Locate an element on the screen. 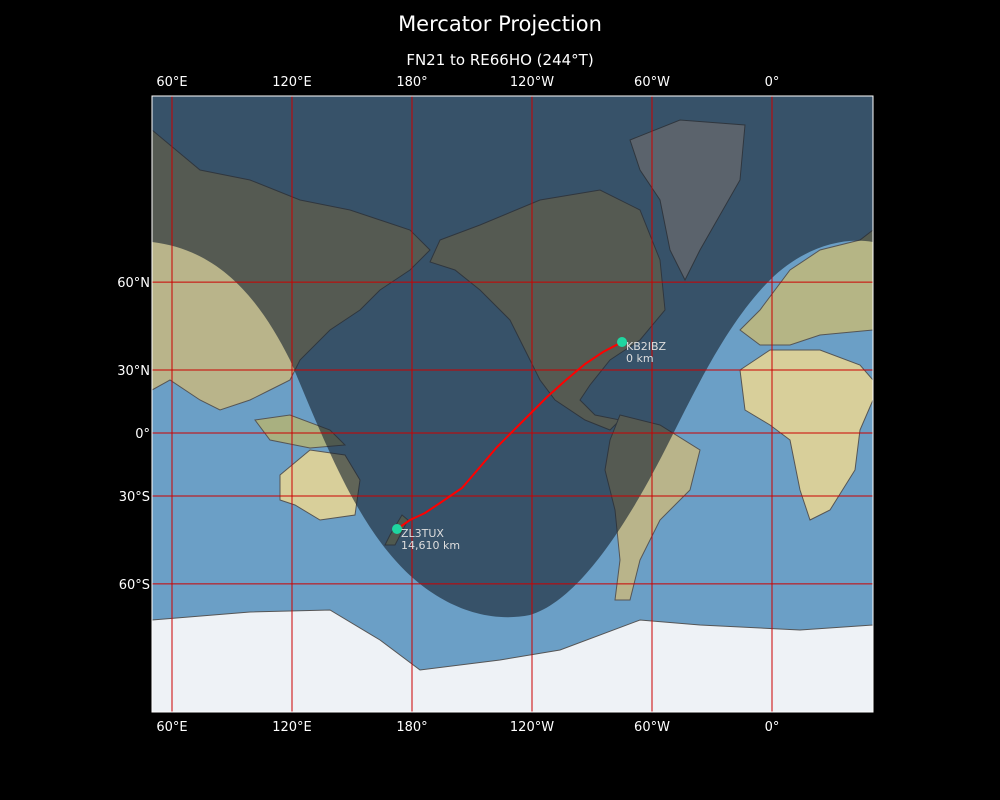 The image size is (1000, 800). land-europe is located at coordinates (806, 287).